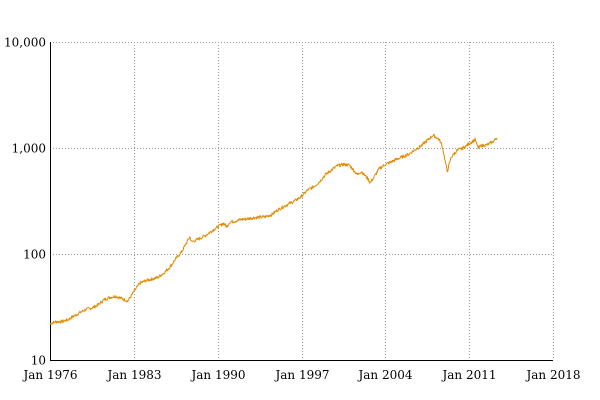 Image resolution: width=600 pixels, height=400 pixels. What do you see at coordinates (133, 375) in the screenshot?
I see `x-tick-label: Jan 1983` at bounding box center [133, 375].